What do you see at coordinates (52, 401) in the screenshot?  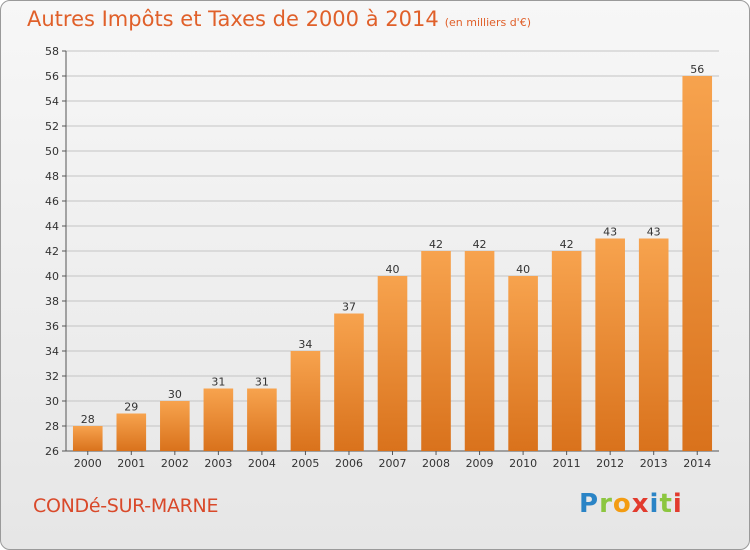 I see `y-tick-label: 30` at bounding box center [52, 401].